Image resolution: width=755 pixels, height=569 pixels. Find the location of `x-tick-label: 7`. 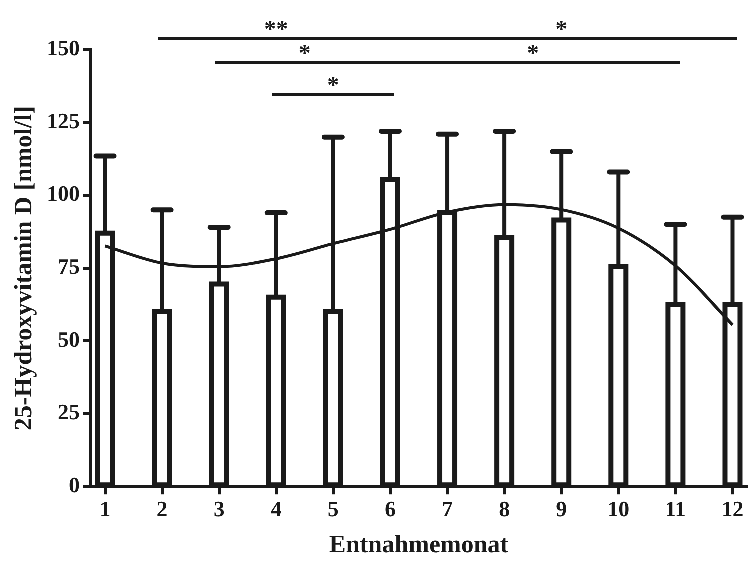

x-tick-label: 7 is located at coordinates (448, 509).